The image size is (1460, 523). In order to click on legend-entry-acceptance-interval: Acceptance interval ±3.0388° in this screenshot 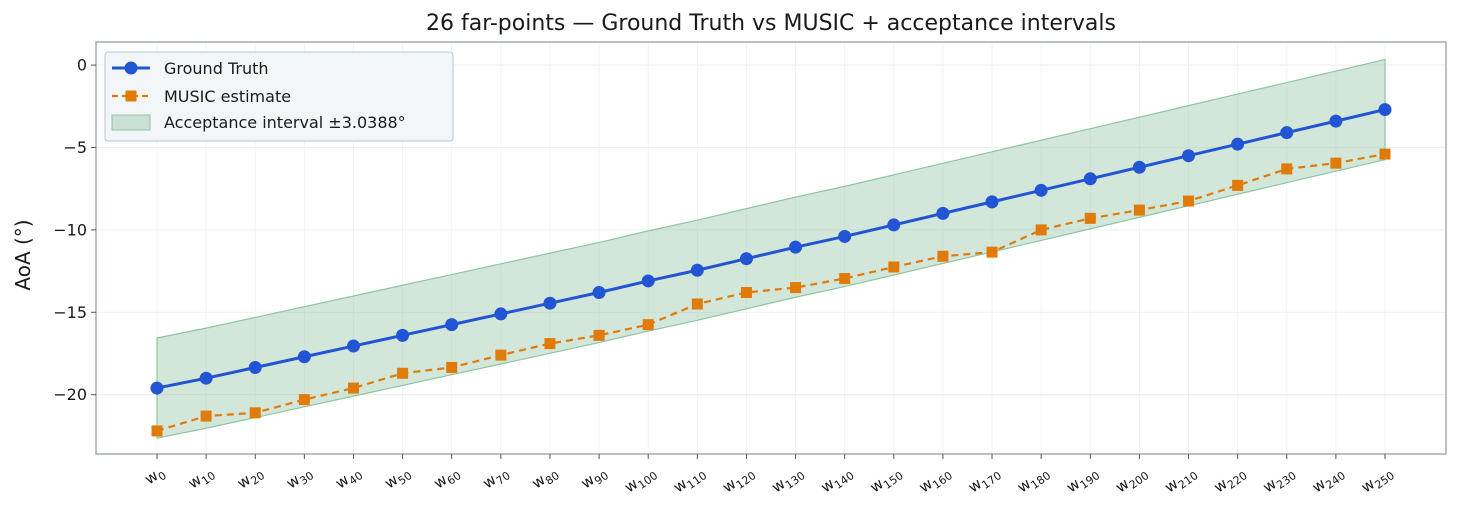, I will do `click(258, 122)`.